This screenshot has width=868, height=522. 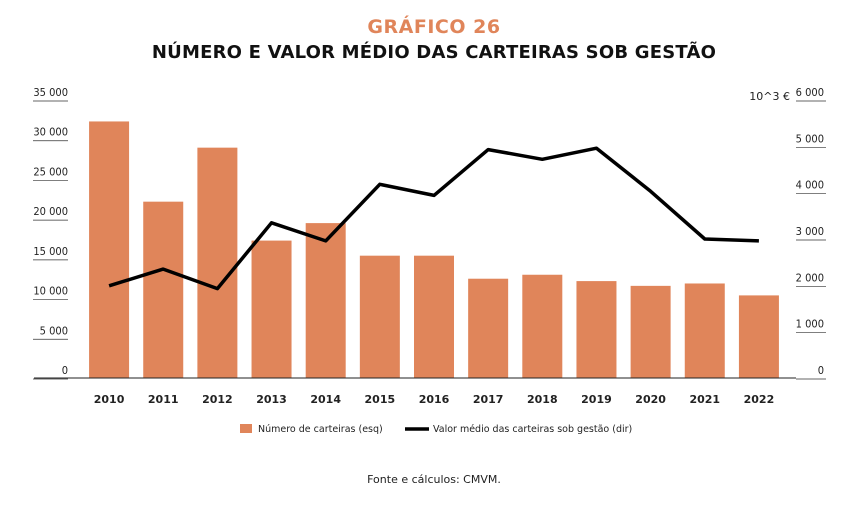 I want to click on x-tick-label: 2020, so click(x=650, y=399).